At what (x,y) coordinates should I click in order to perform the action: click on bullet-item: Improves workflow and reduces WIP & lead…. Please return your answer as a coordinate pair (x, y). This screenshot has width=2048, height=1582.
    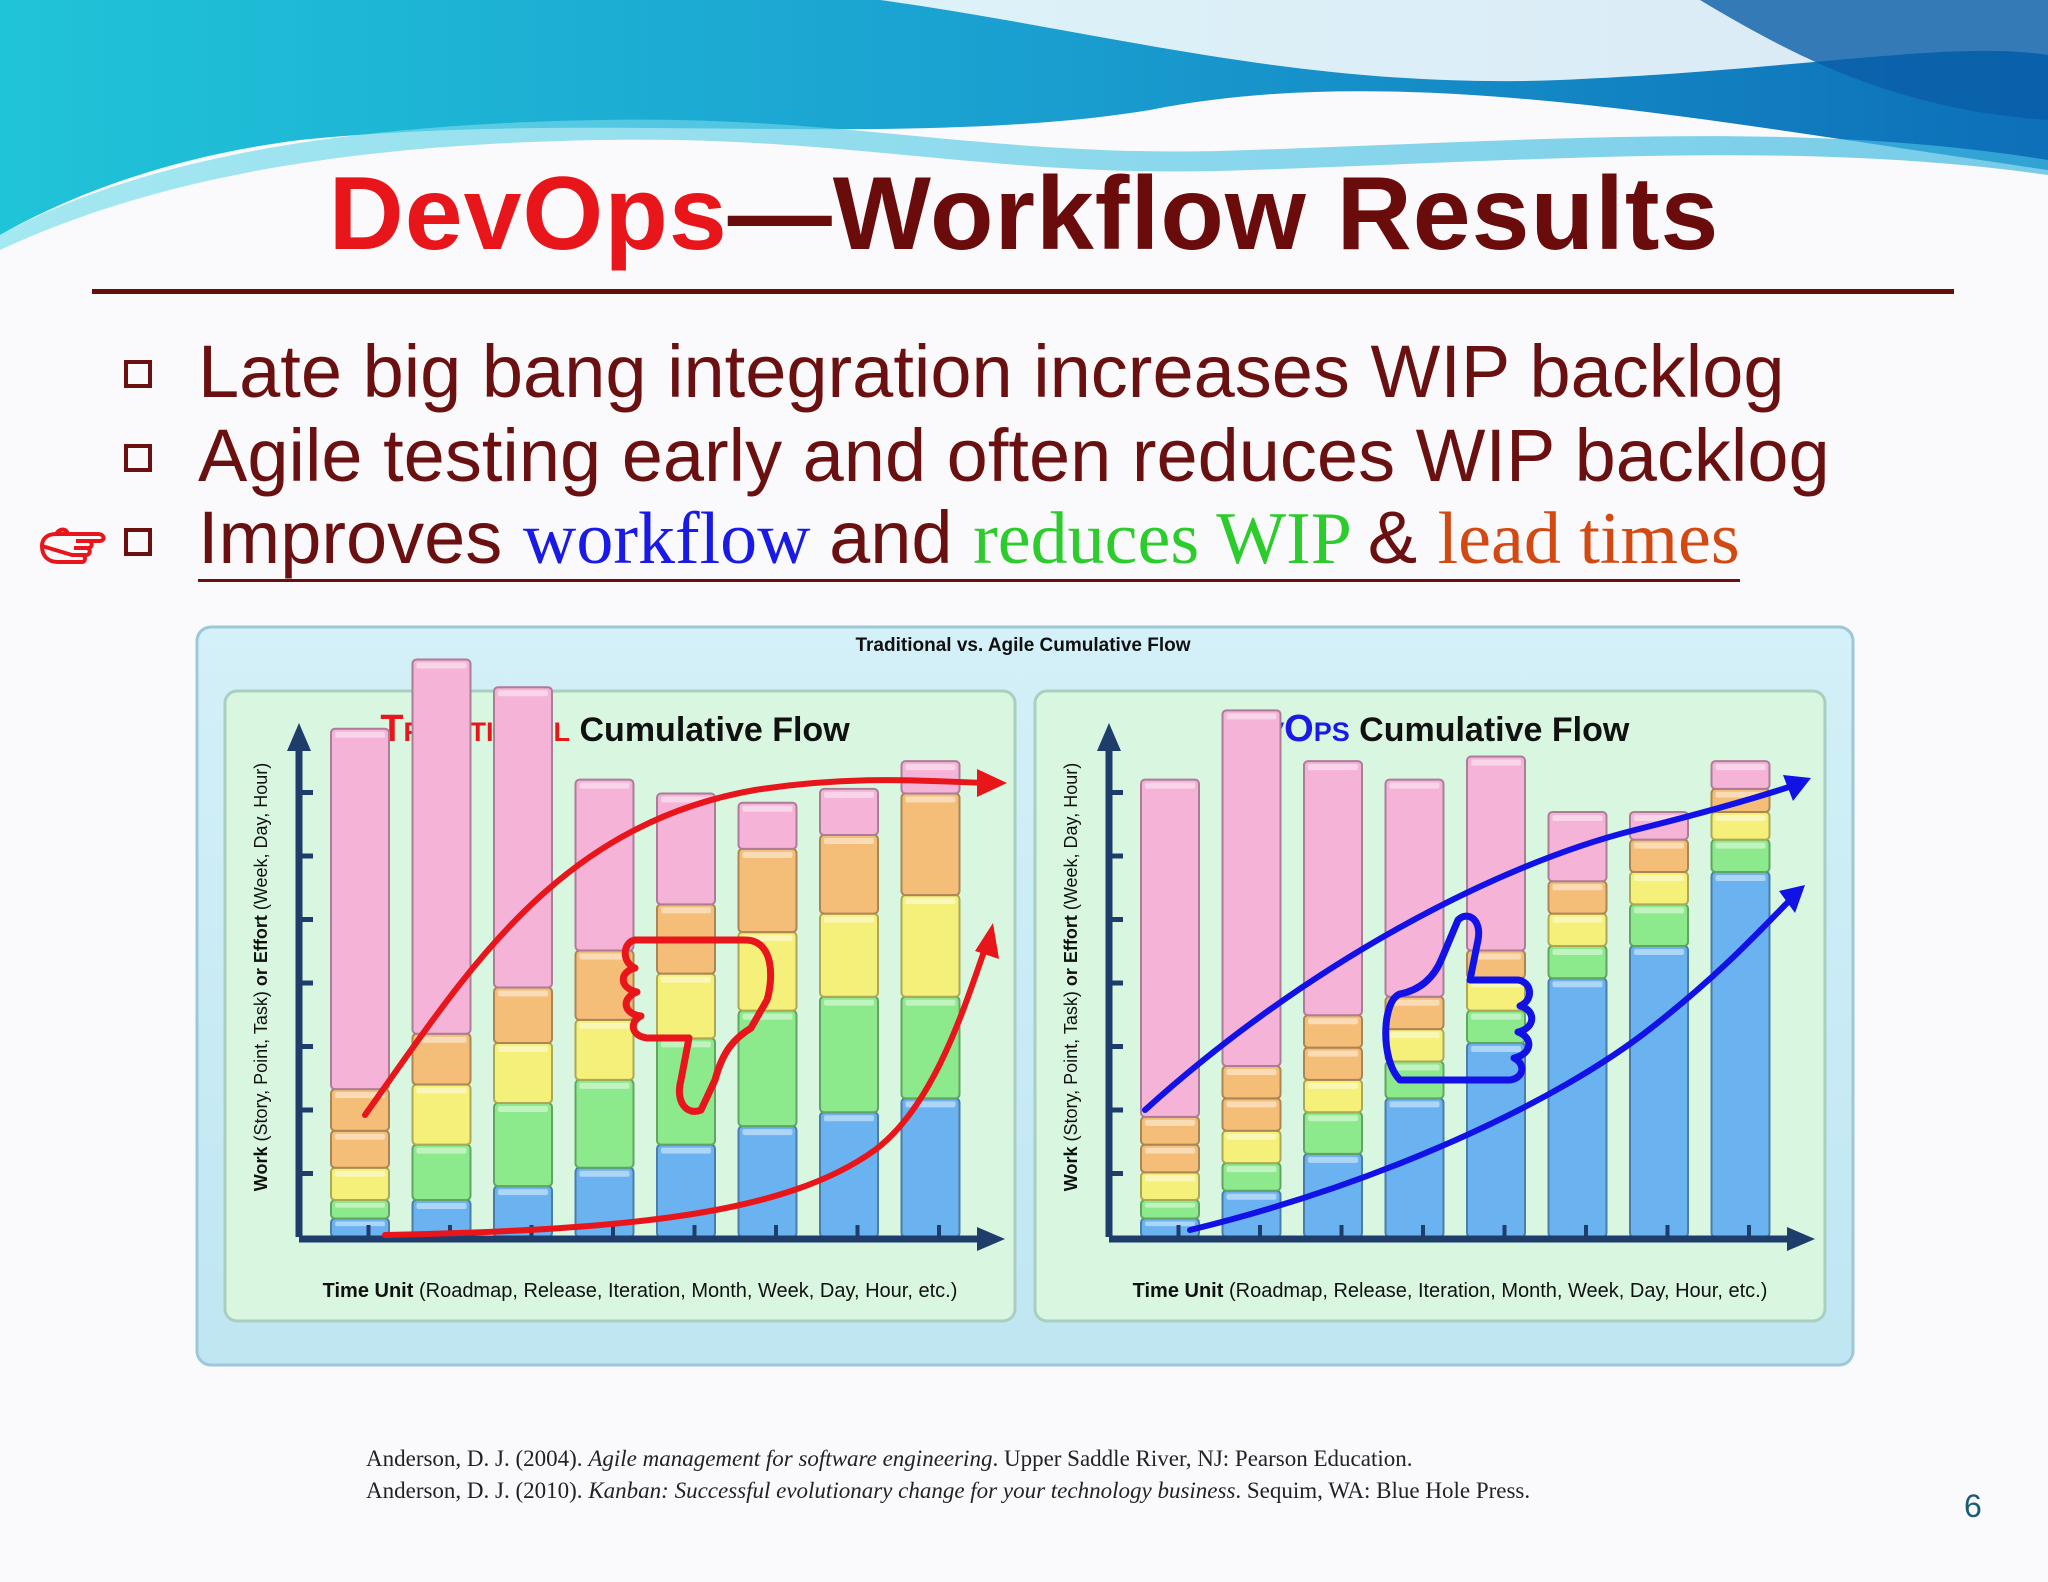
    Looking at the image, I should click on (1005, 534).